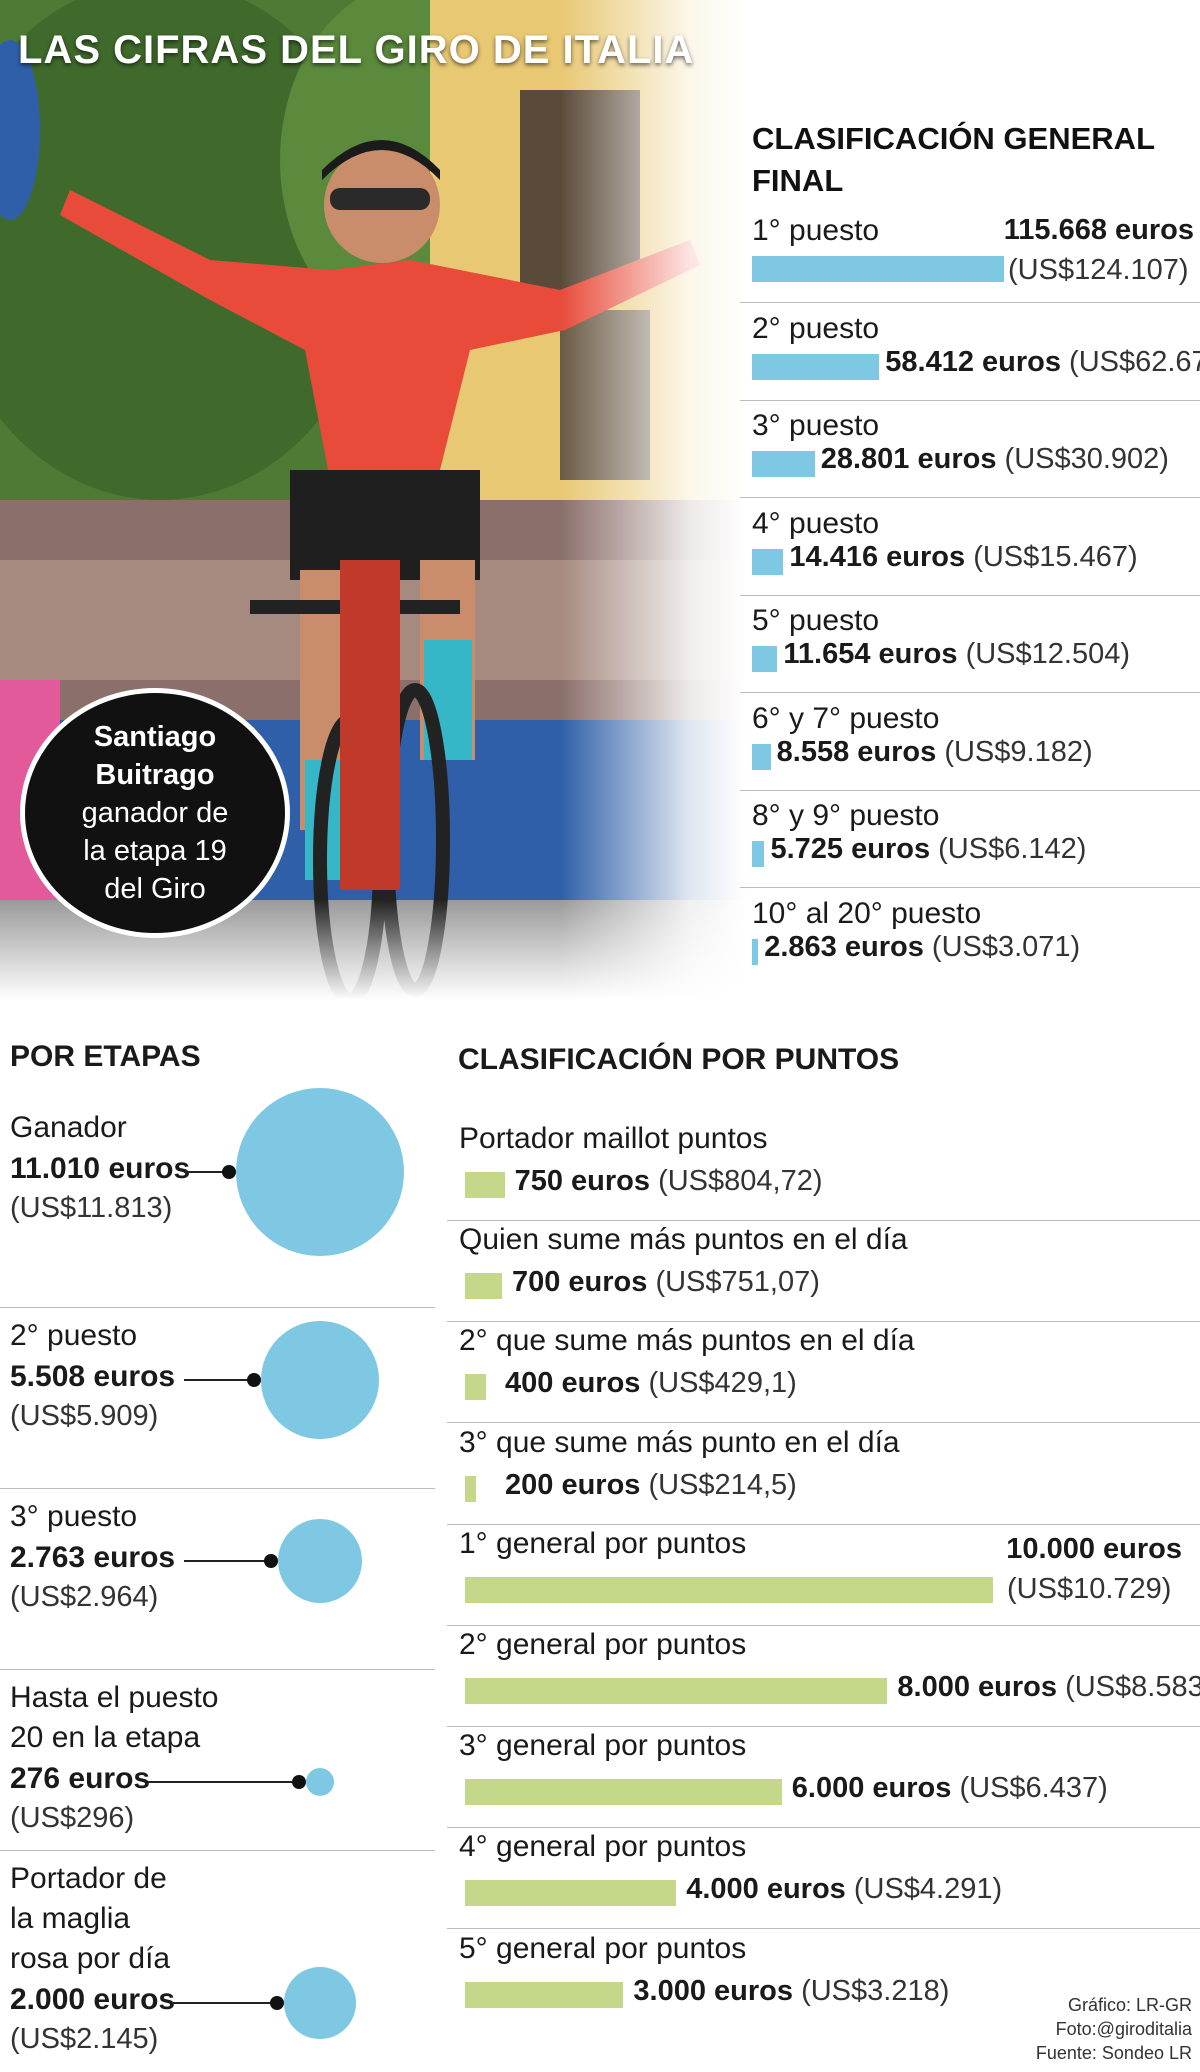  What do you see at coordinates (846, 718) in the screenshot?
I see `gc-row-label: 6° y 7° puesto` at bounding box center [846, 718].